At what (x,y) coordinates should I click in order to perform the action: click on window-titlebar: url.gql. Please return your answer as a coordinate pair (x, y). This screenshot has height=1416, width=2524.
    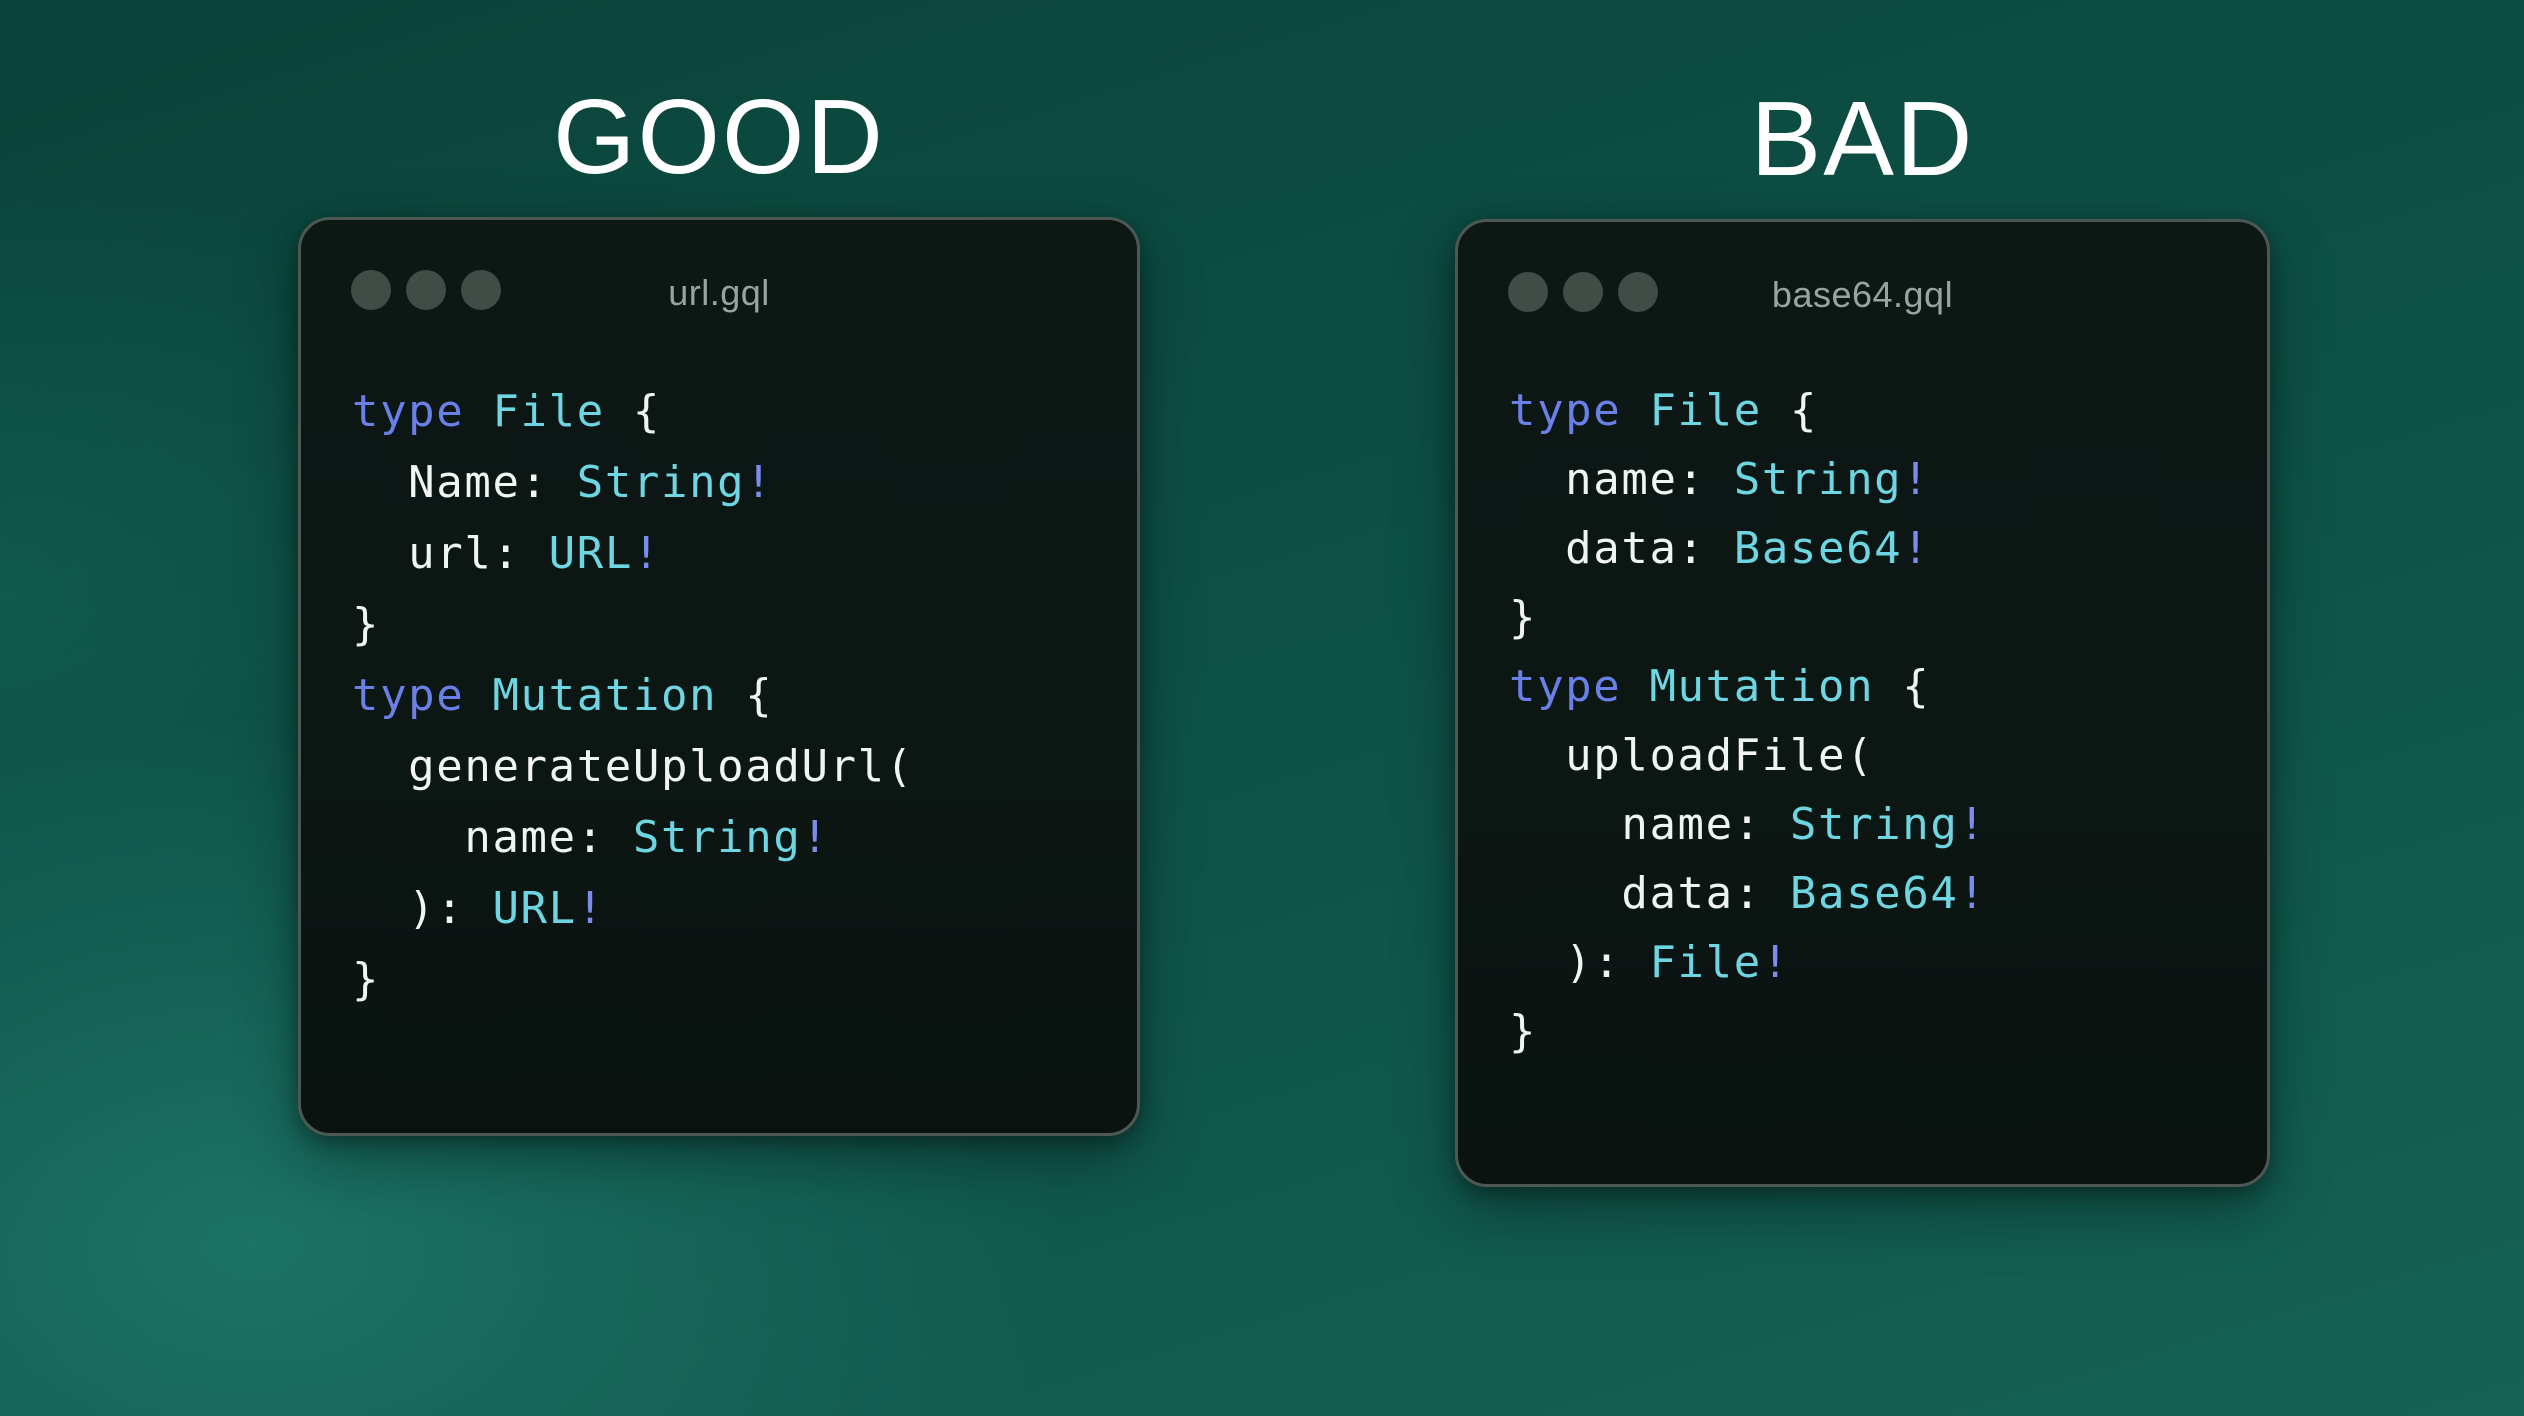
    Looking at the image, I should click on (719, 290).